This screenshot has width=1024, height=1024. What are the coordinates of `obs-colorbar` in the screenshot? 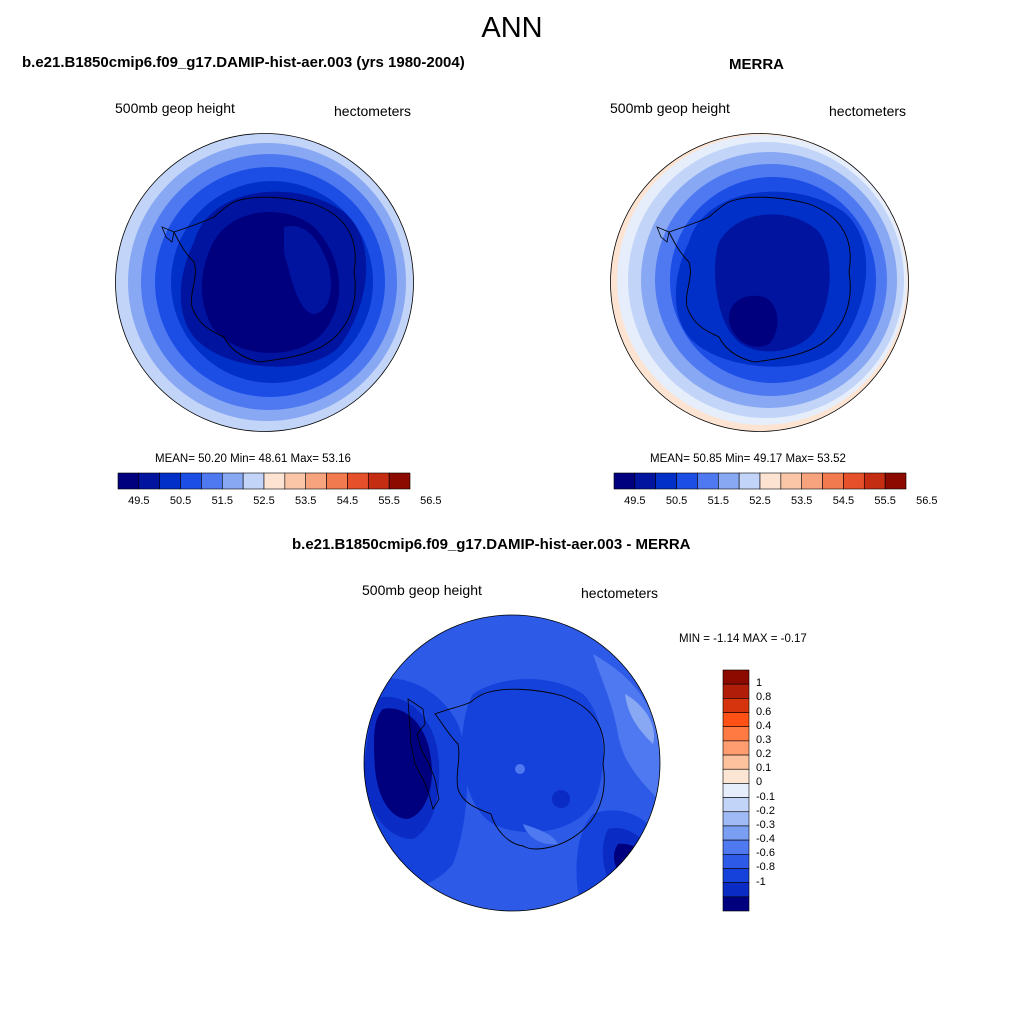 It's located at (760, 481).